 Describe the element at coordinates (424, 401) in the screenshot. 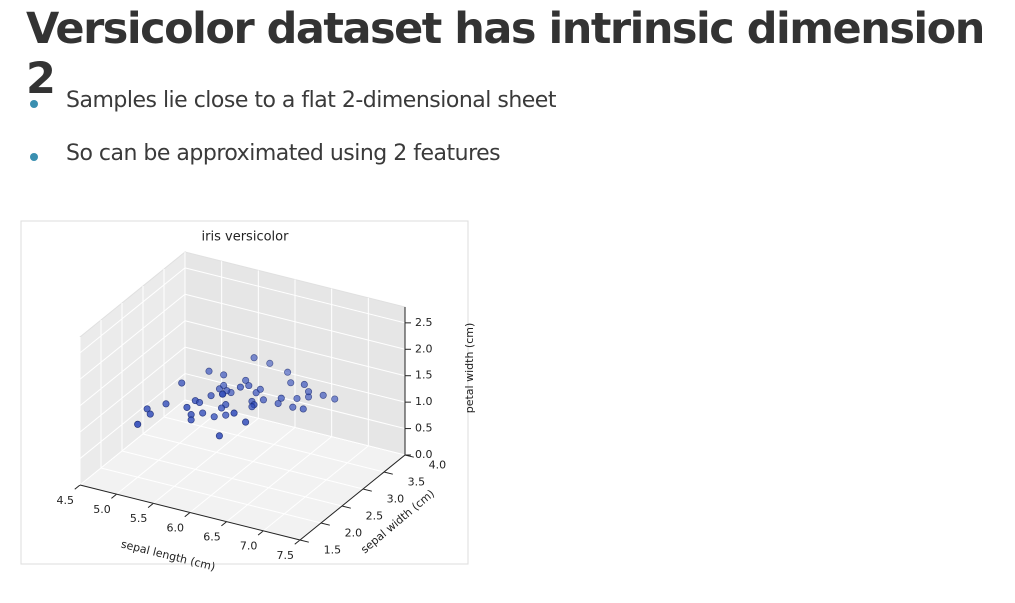

I see `z-tick-label: 1.0` at that location.